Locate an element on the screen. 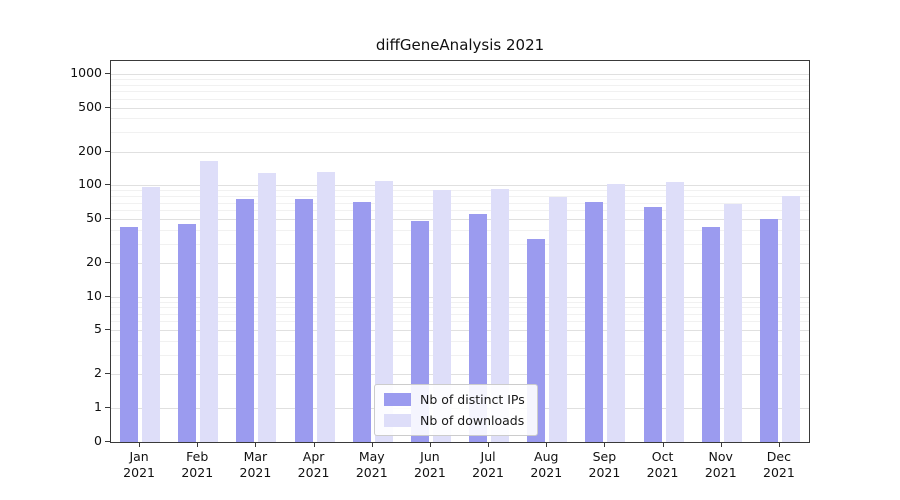 This screenshot has width=900, height=500. x-tick-label: Feb 2021 is located at coordinates (197, 465).